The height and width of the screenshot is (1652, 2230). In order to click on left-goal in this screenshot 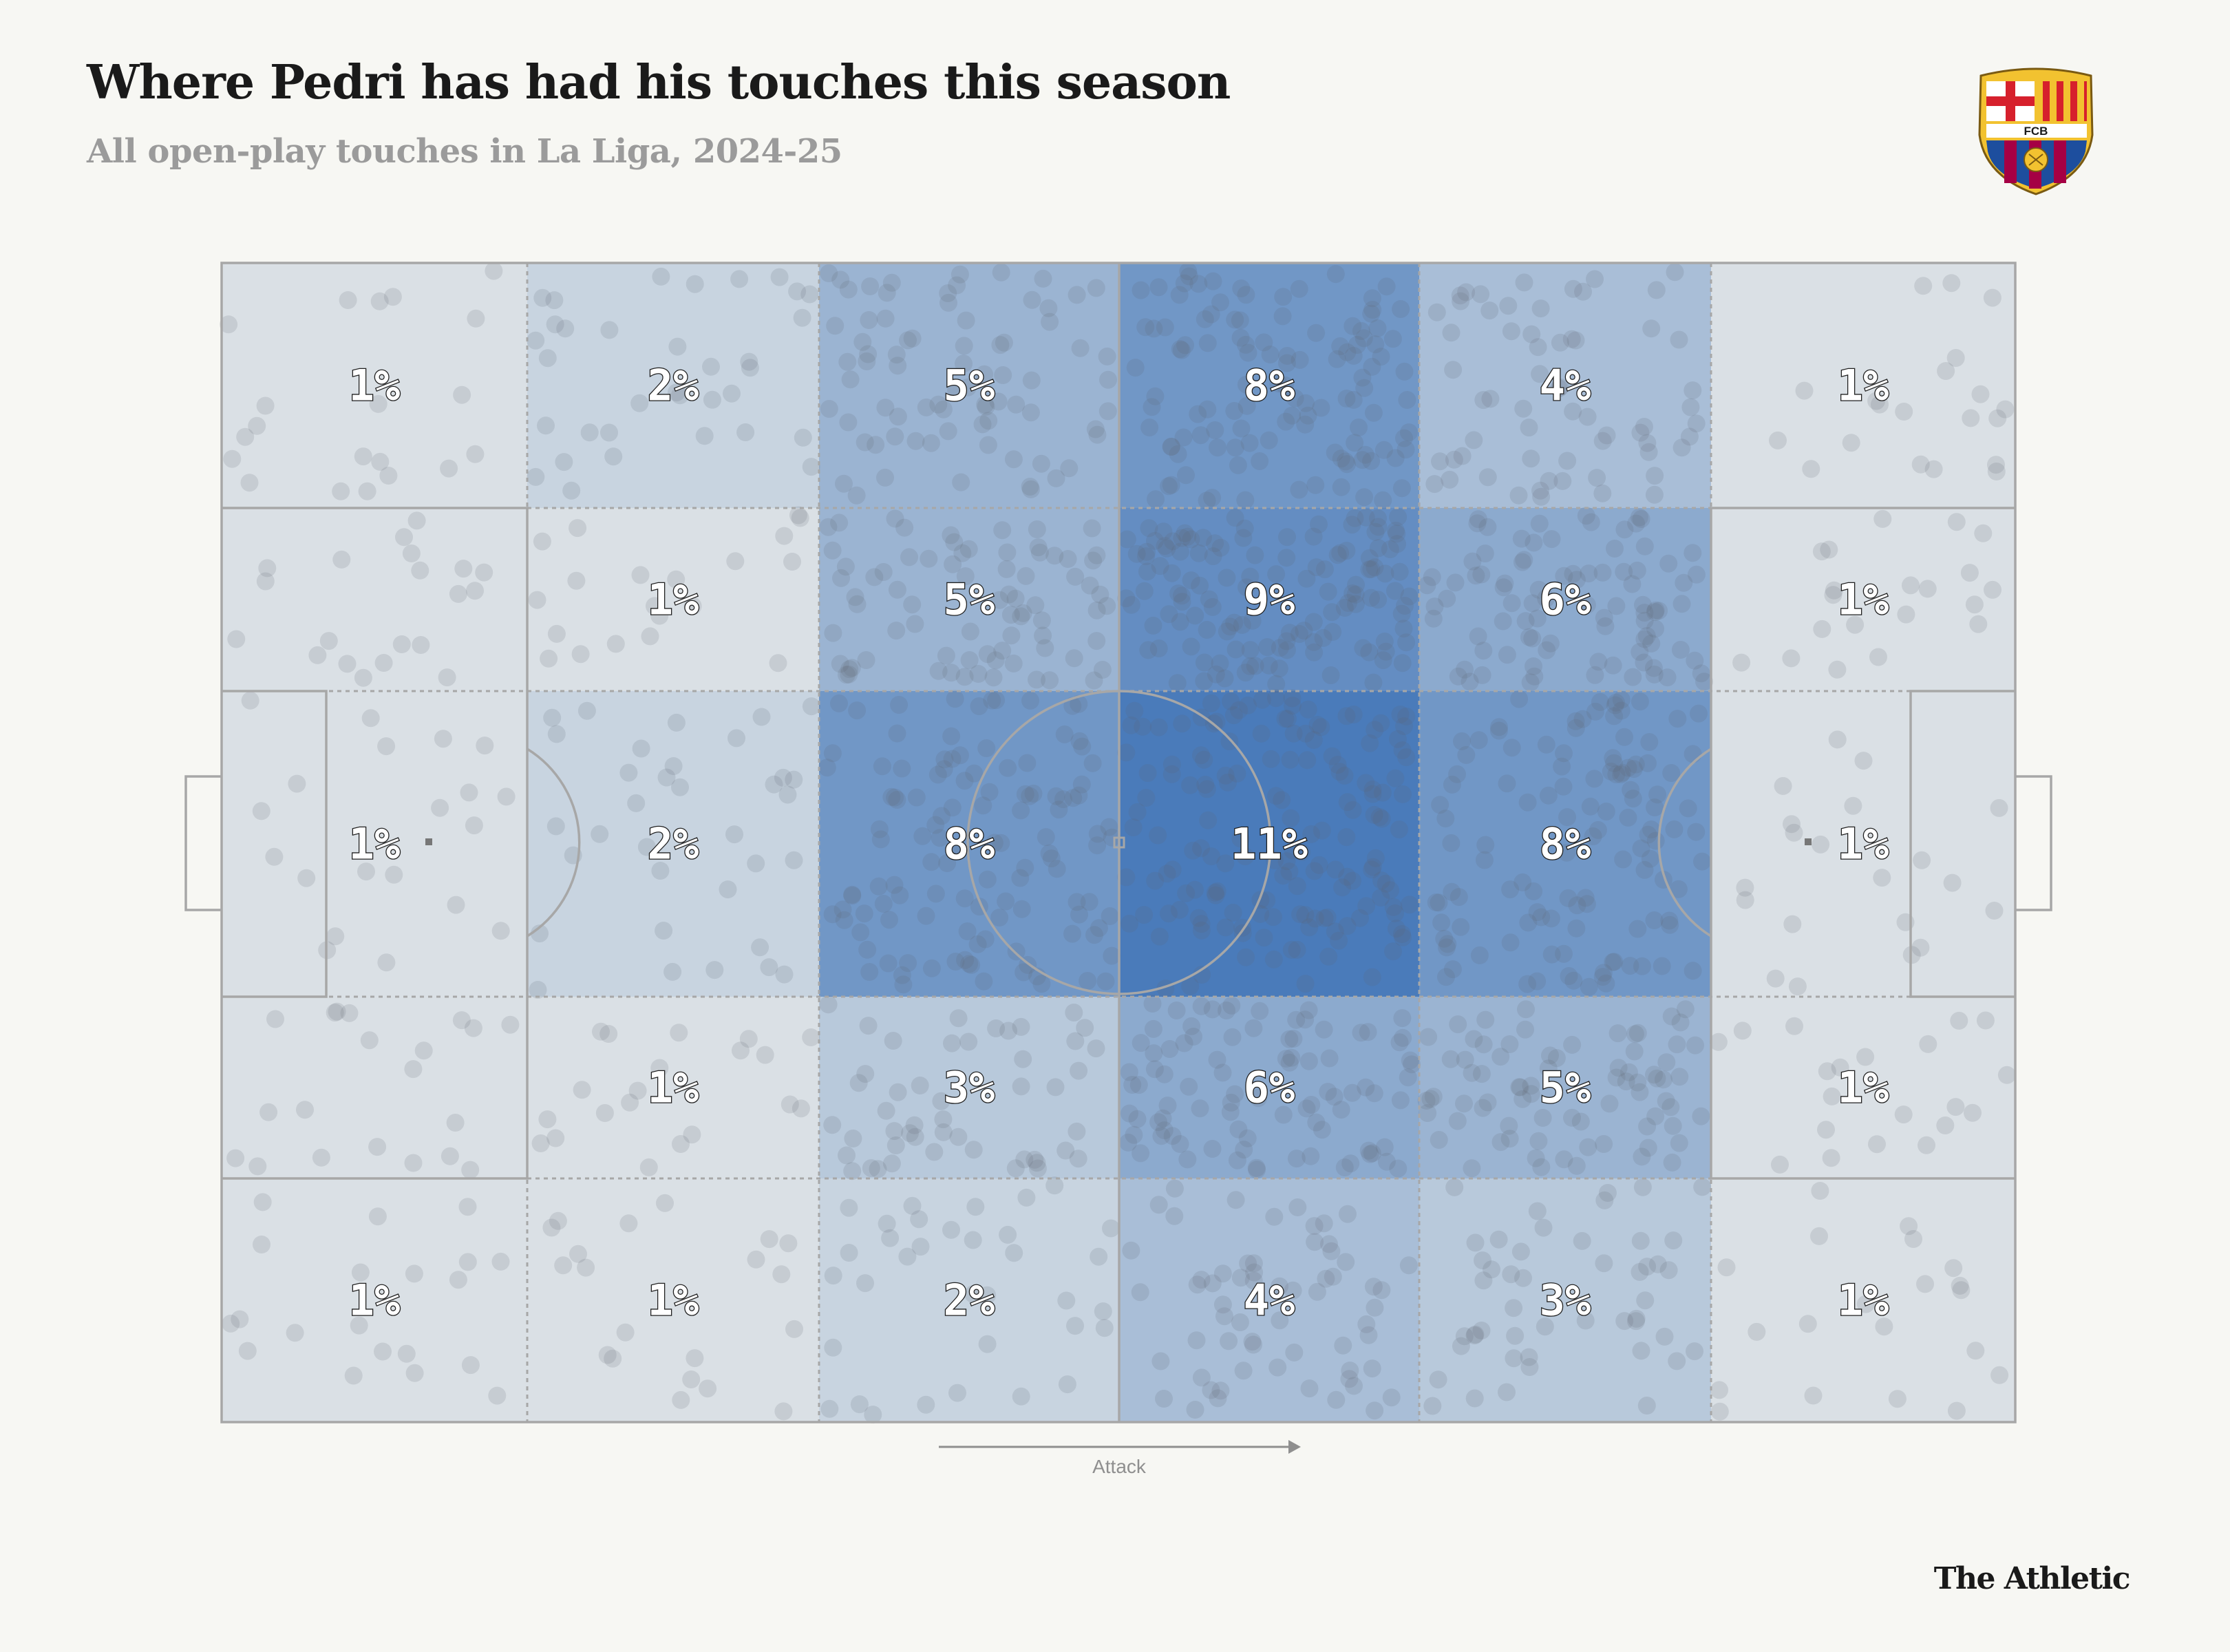, I will do `click(203, 843)`.